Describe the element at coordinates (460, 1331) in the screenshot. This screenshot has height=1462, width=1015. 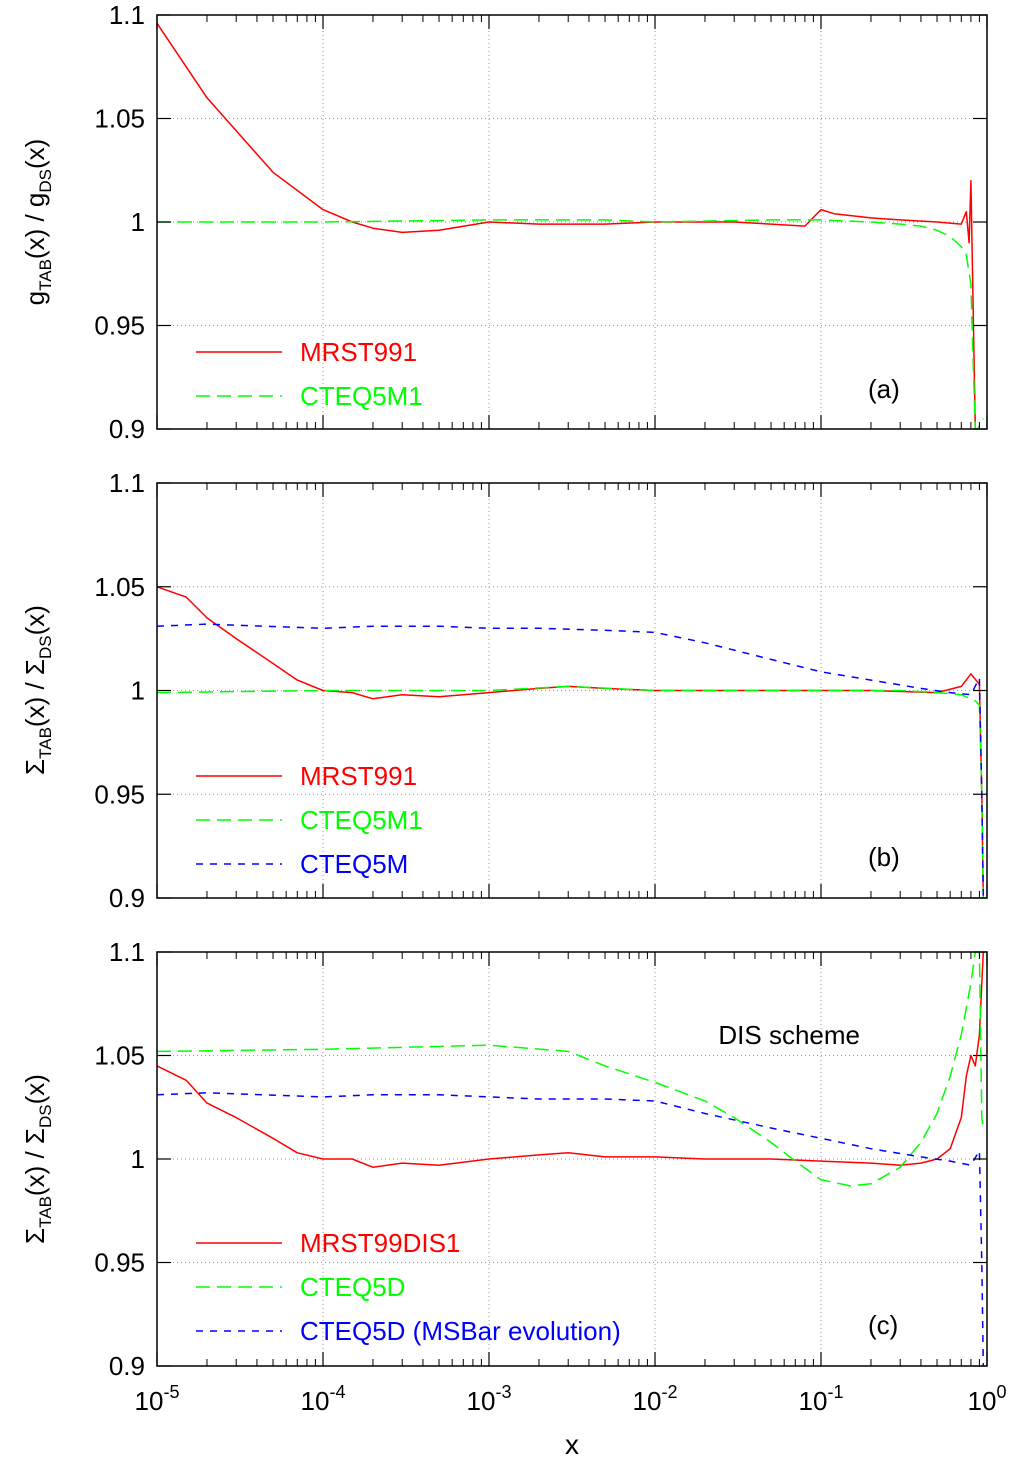
I see `legend-label-cteq5d-msbar: CTEQ5D (MSBar evolution)` at that location.